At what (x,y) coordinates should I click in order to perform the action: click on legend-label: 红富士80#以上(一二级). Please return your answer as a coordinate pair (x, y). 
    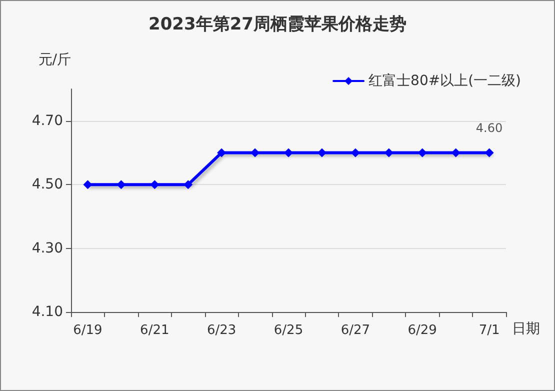
    Looking at the image, I should click on (444, 81).